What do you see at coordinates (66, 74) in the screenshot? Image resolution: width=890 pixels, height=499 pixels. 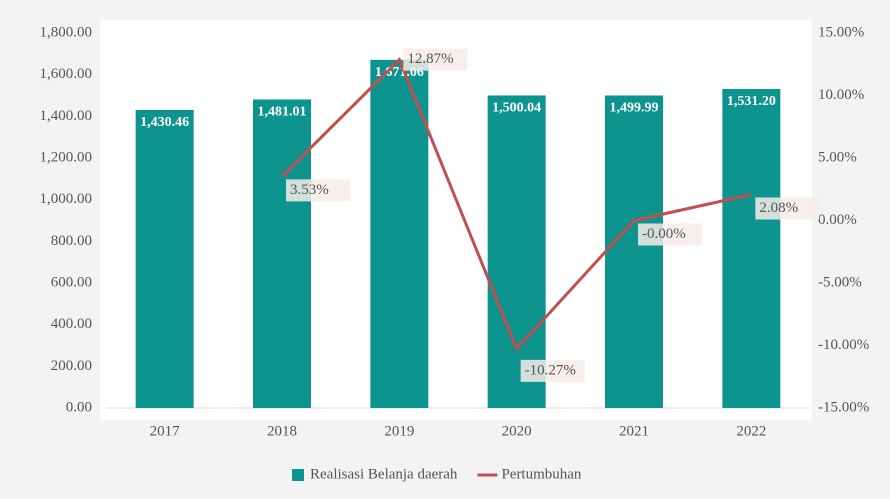 I see `y-tick-label: 1,600.00` at bounding box center [66, 74].